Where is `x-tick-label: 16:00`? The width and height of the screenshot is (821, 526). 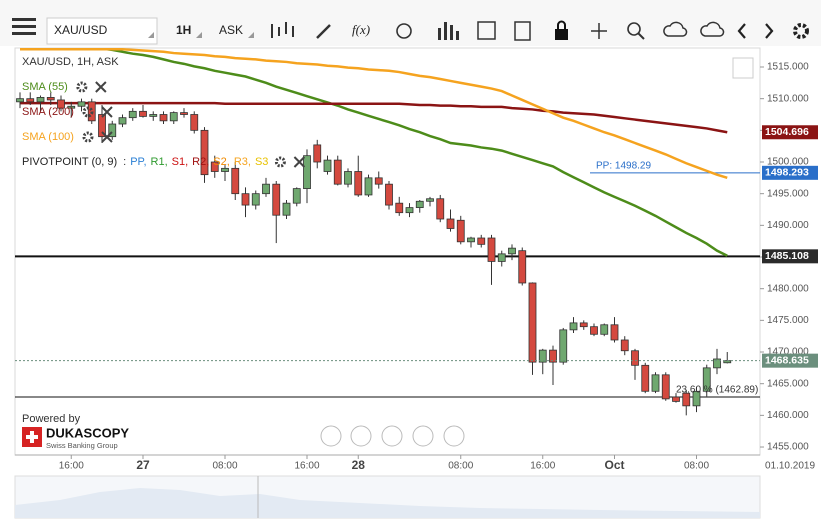 x-tick-label: 16:00 is located at coordinates (542, 466).